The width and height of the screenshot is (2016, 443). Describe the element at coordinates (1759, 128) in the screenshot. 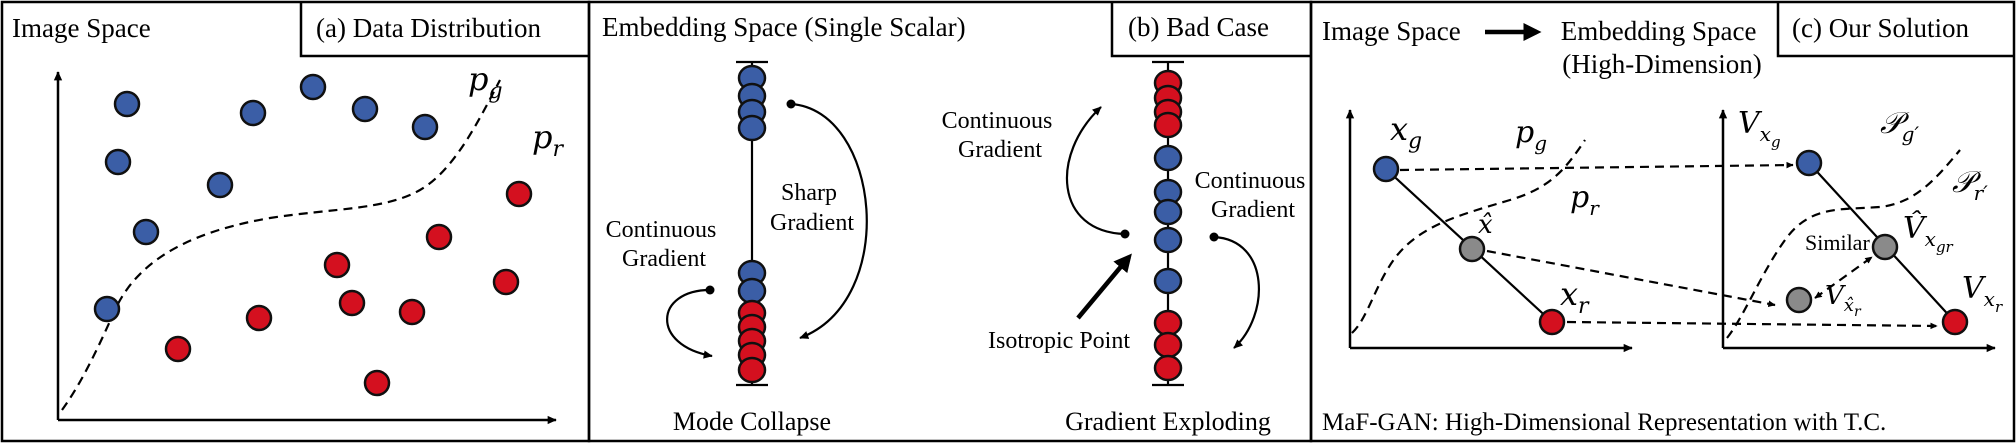

I see `V-xg-label: Vxg` at that location.